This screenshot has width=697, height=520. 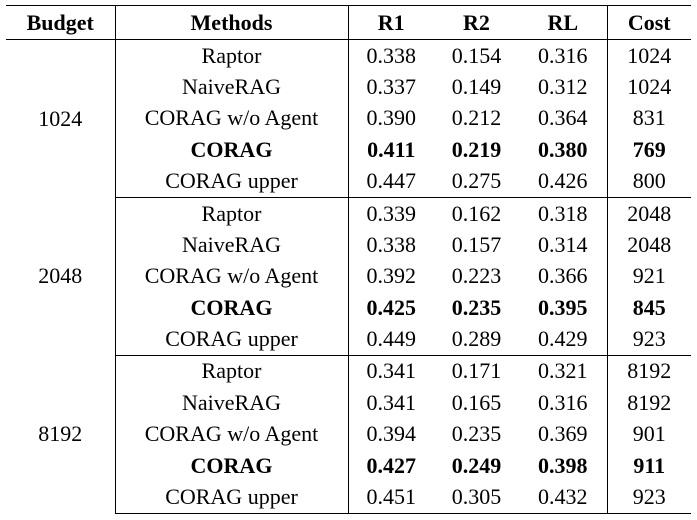 What do you see at coordinates (391, 339) in the screenshot?
I see `r1-cell: 0.449` at bounding box center [391, 339].